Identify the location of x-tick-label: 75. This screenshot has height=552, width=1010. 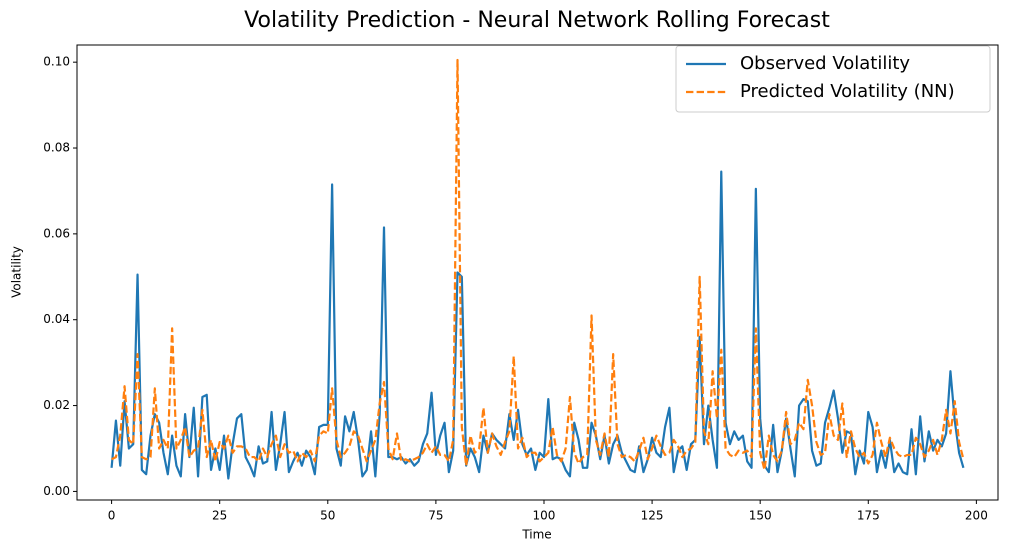
(435, 516).